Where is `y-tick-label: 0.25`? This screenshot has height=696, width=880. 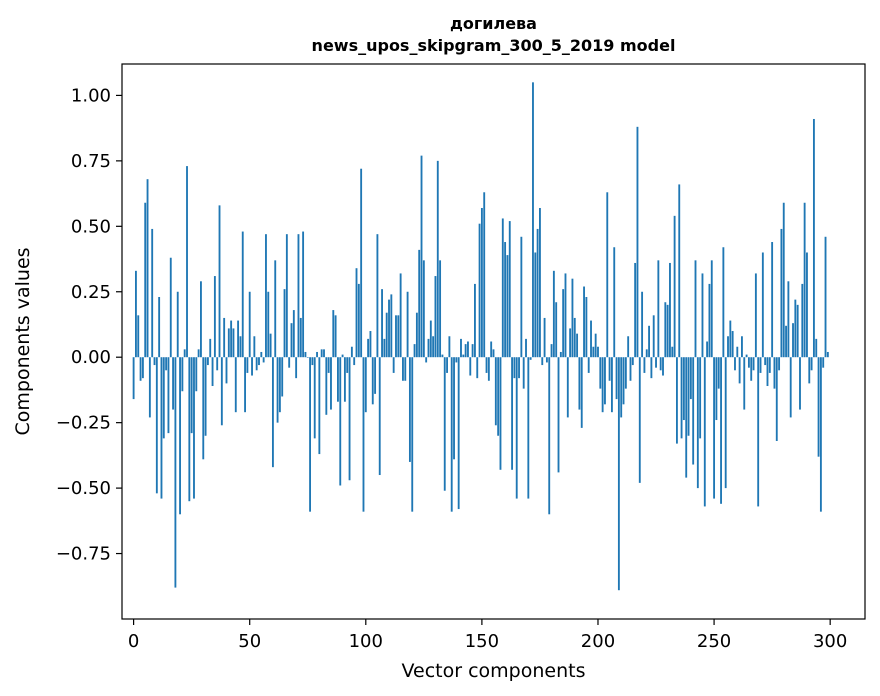 y-tick-label: 0.25 is located at coordinates (91, 292).